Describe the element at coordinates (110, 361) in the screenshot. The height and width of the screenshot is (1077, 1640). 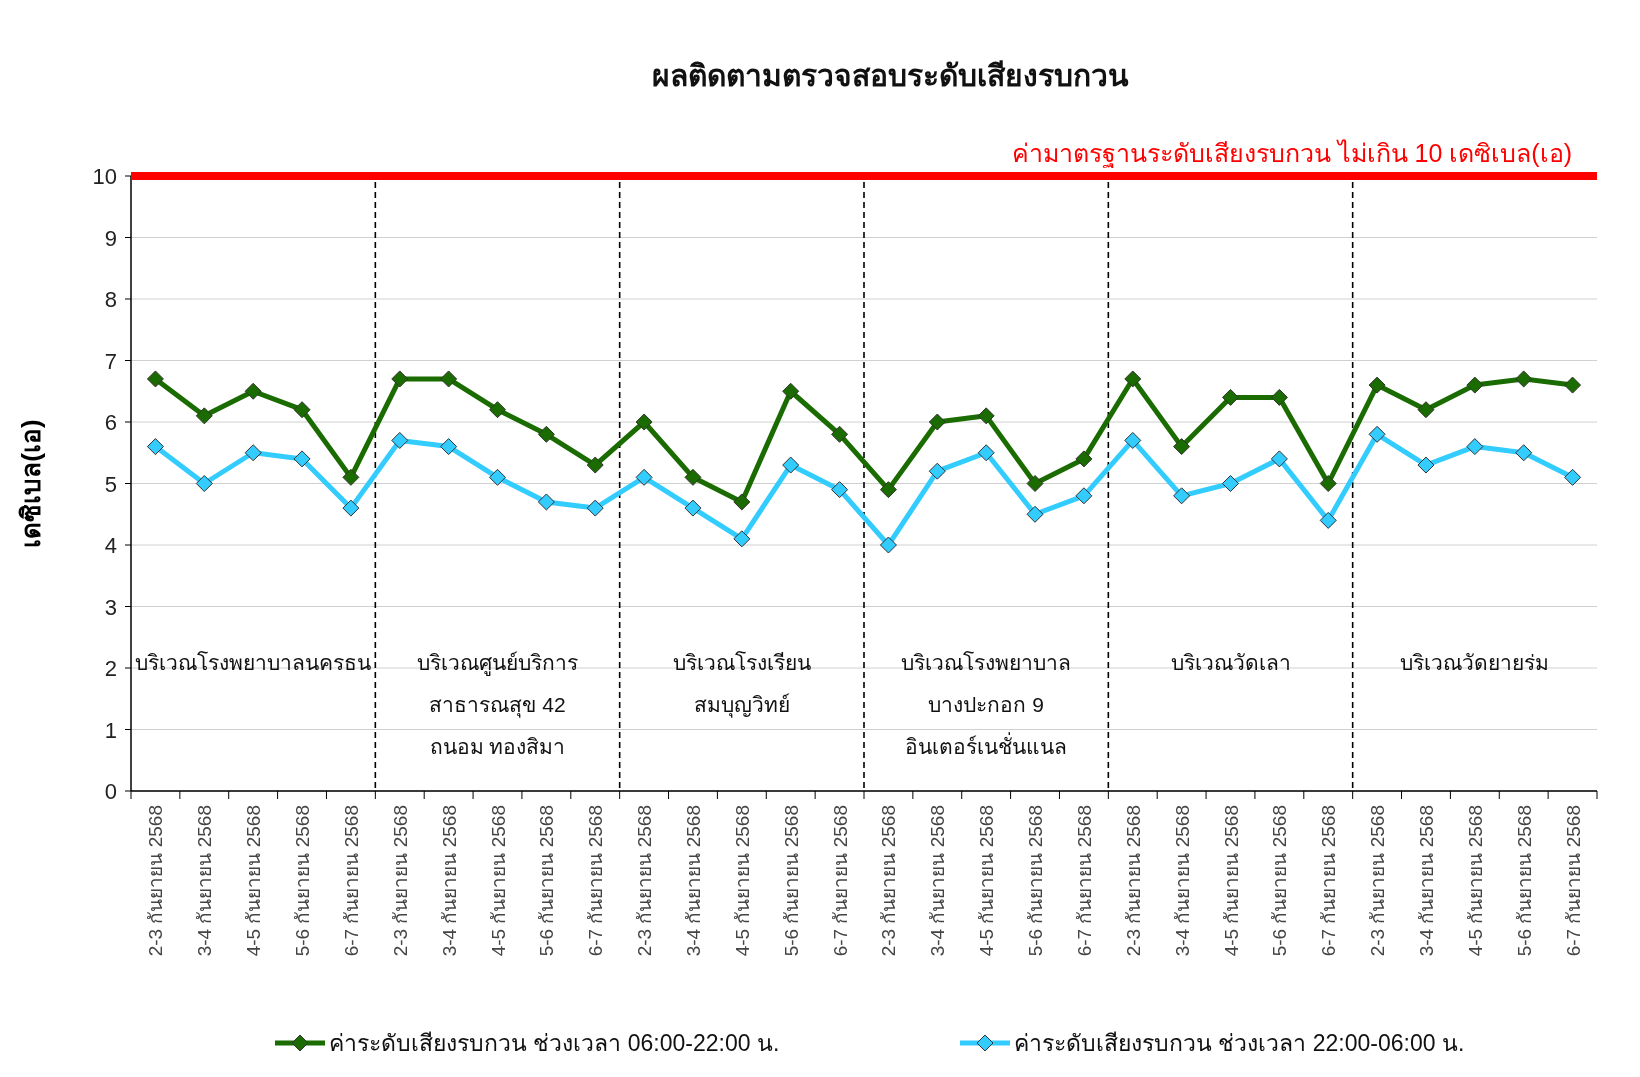
I see `y-tick-label: 7` at that location.